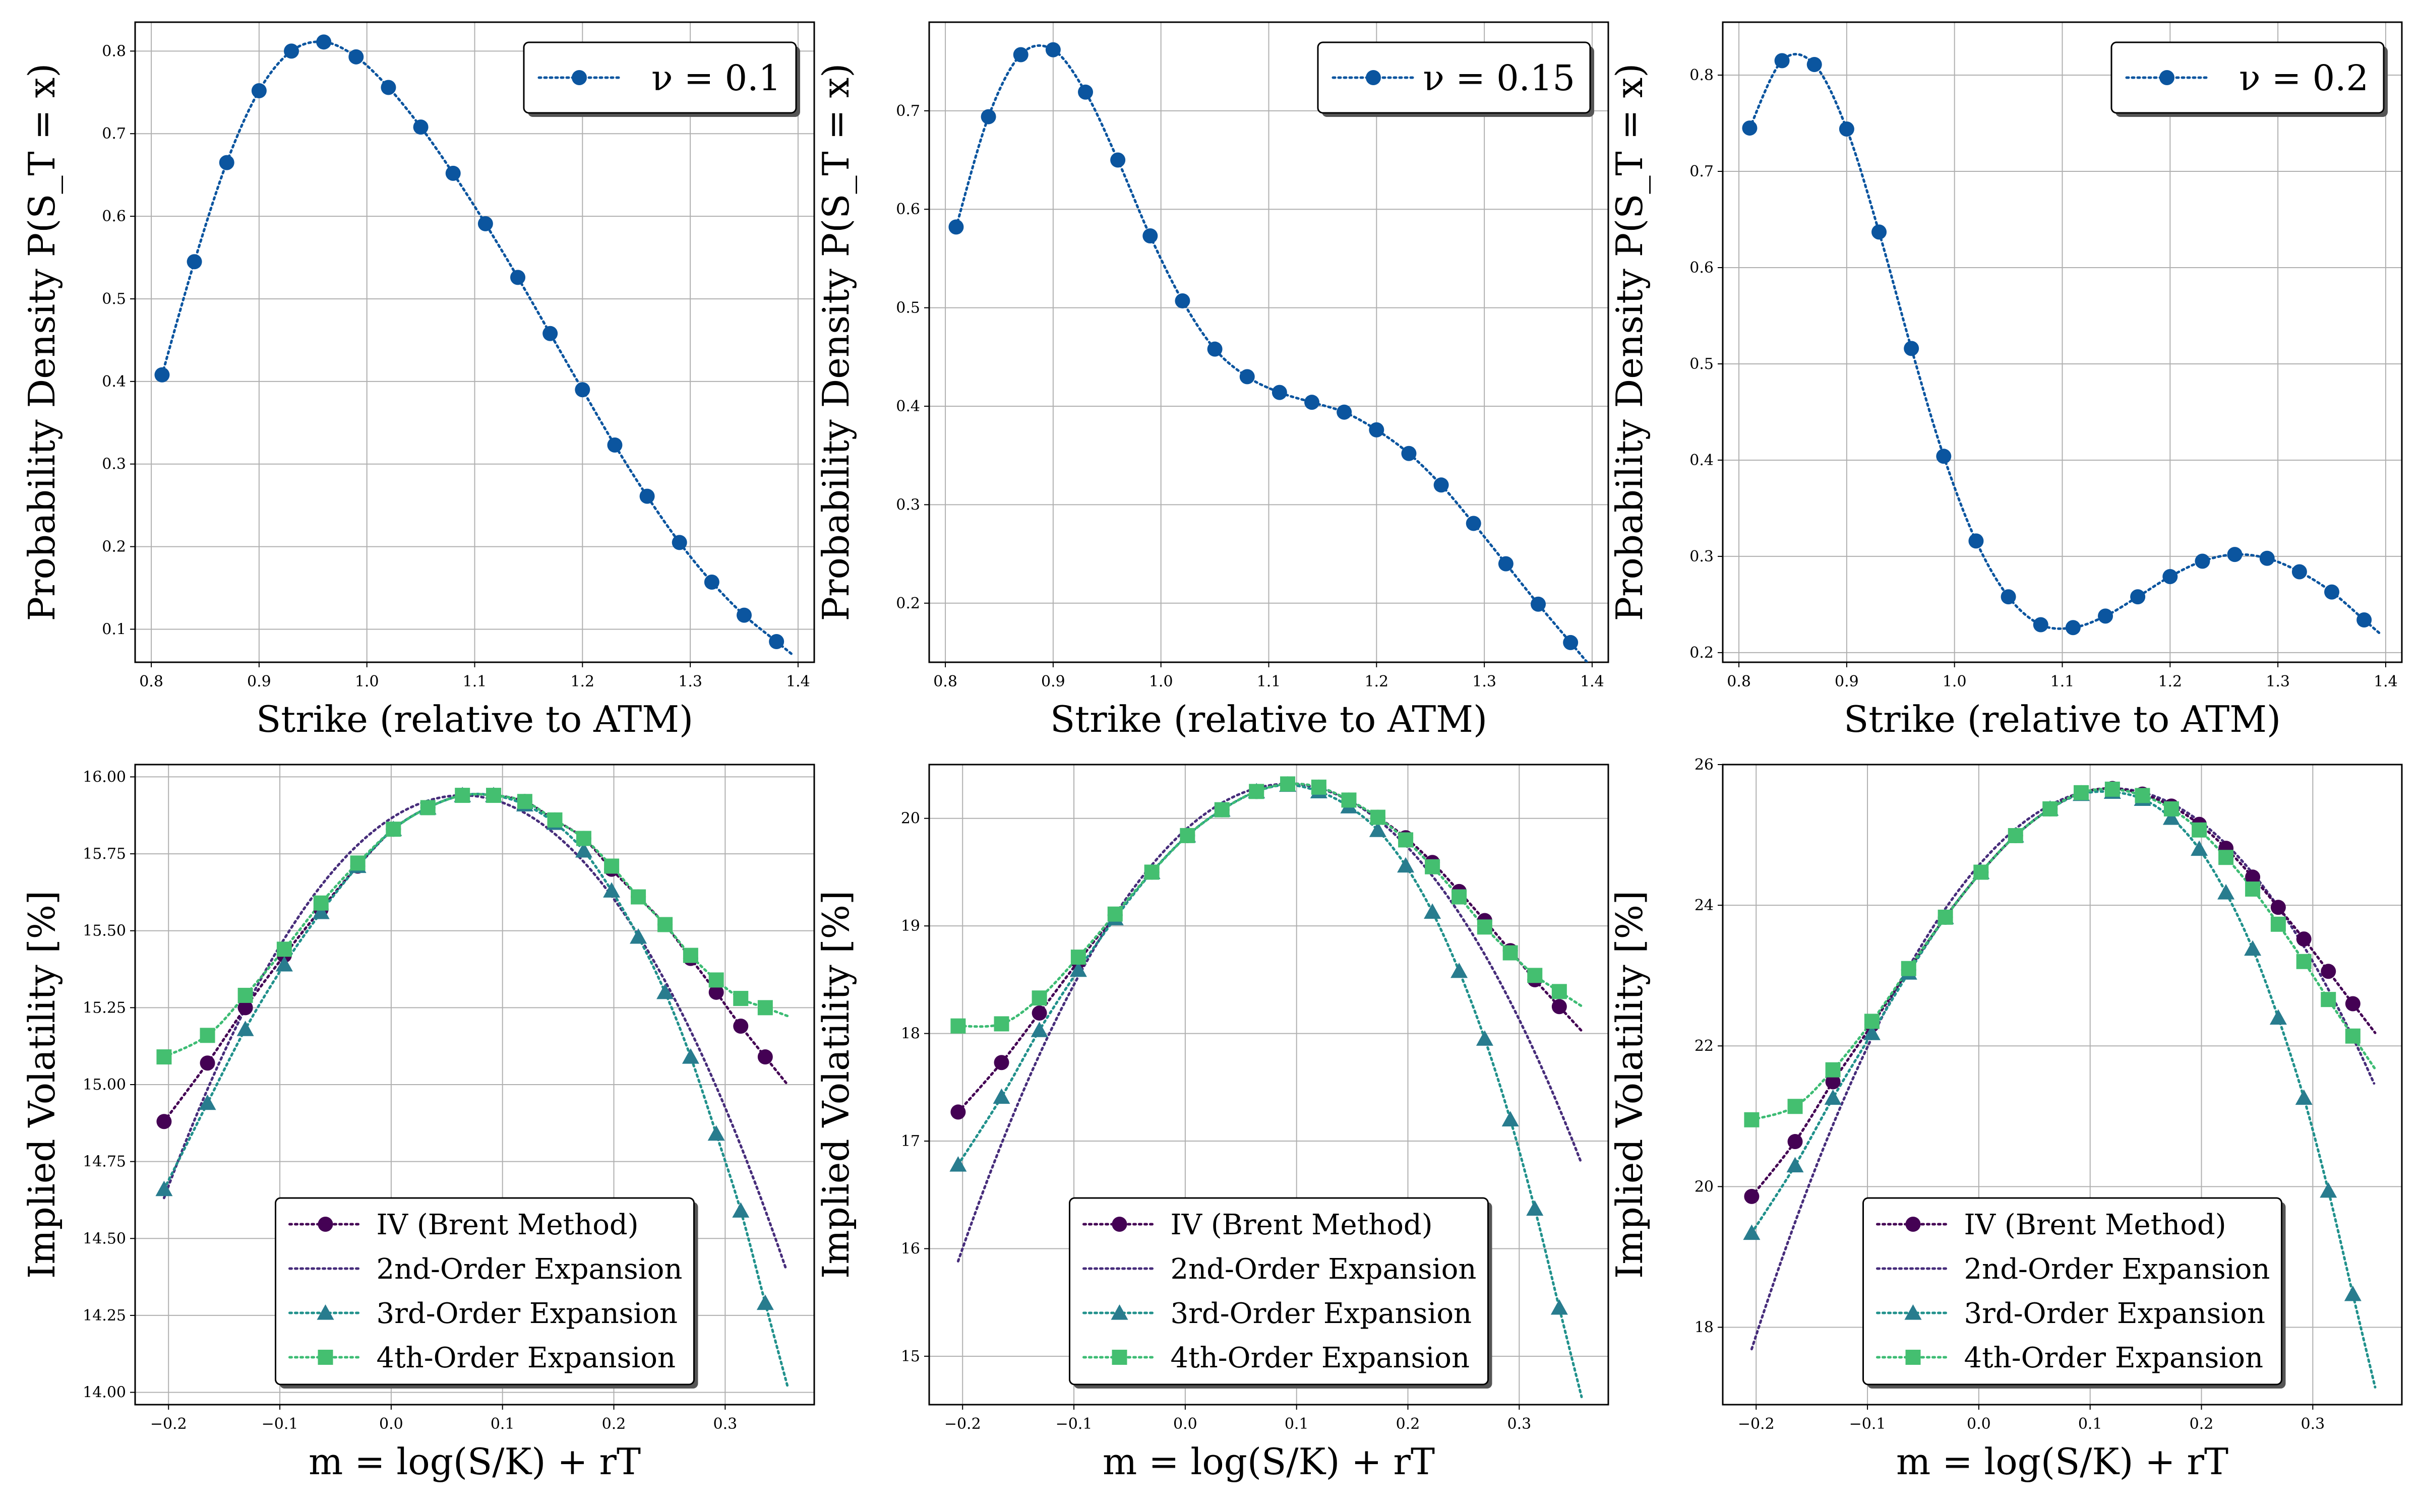 This screenshot has width=2420, height=1512. What do you see at coordinates (1701, 268) in the screenshot?
I see `y-tick-label: 0.6` at bounding box center [1701, 268].